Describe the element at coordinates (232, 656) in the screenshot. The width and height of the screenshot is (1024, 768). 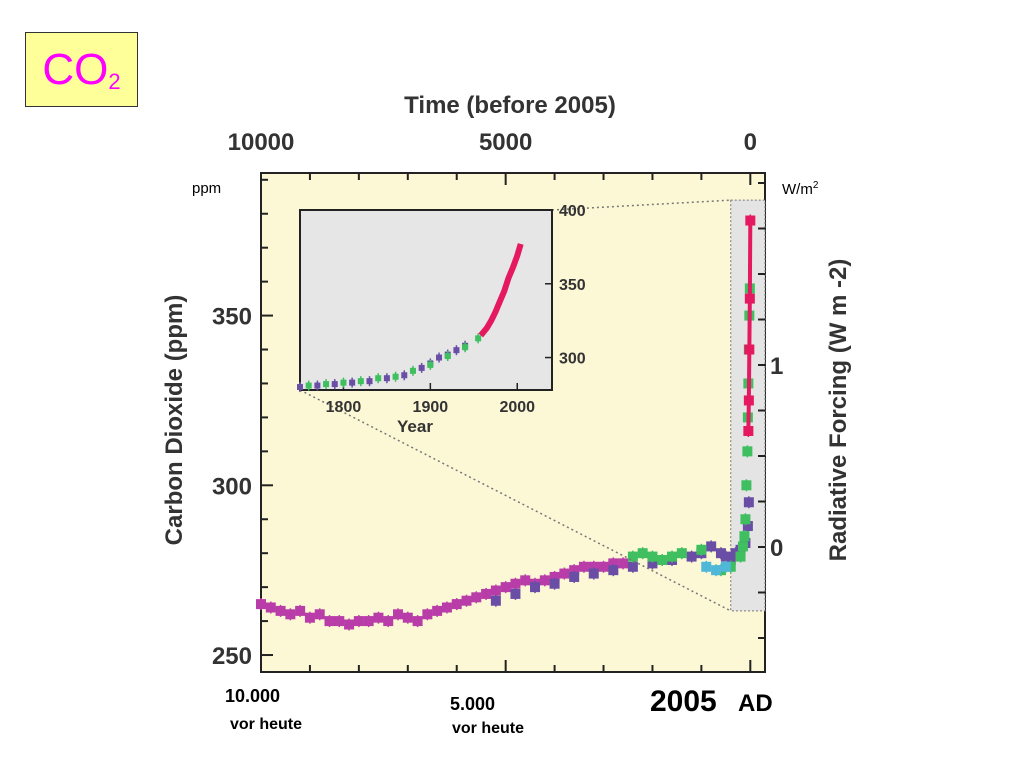
I see `y-tick-label: 250` at that location.